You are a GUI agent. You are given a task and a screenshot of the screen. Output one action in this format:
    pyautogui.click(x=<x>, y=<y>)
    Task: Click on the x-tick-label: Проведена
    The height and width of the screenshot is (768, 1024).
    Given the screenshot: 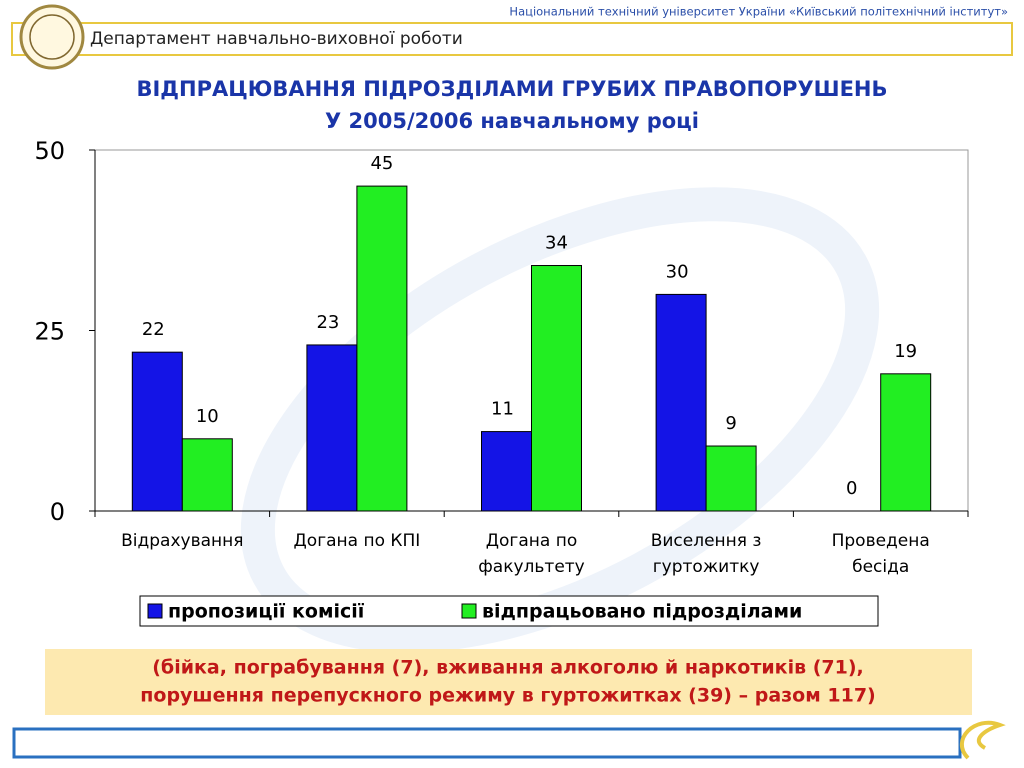 What is the action you would take?
    pyautogui.click(x=881, y=541)
    